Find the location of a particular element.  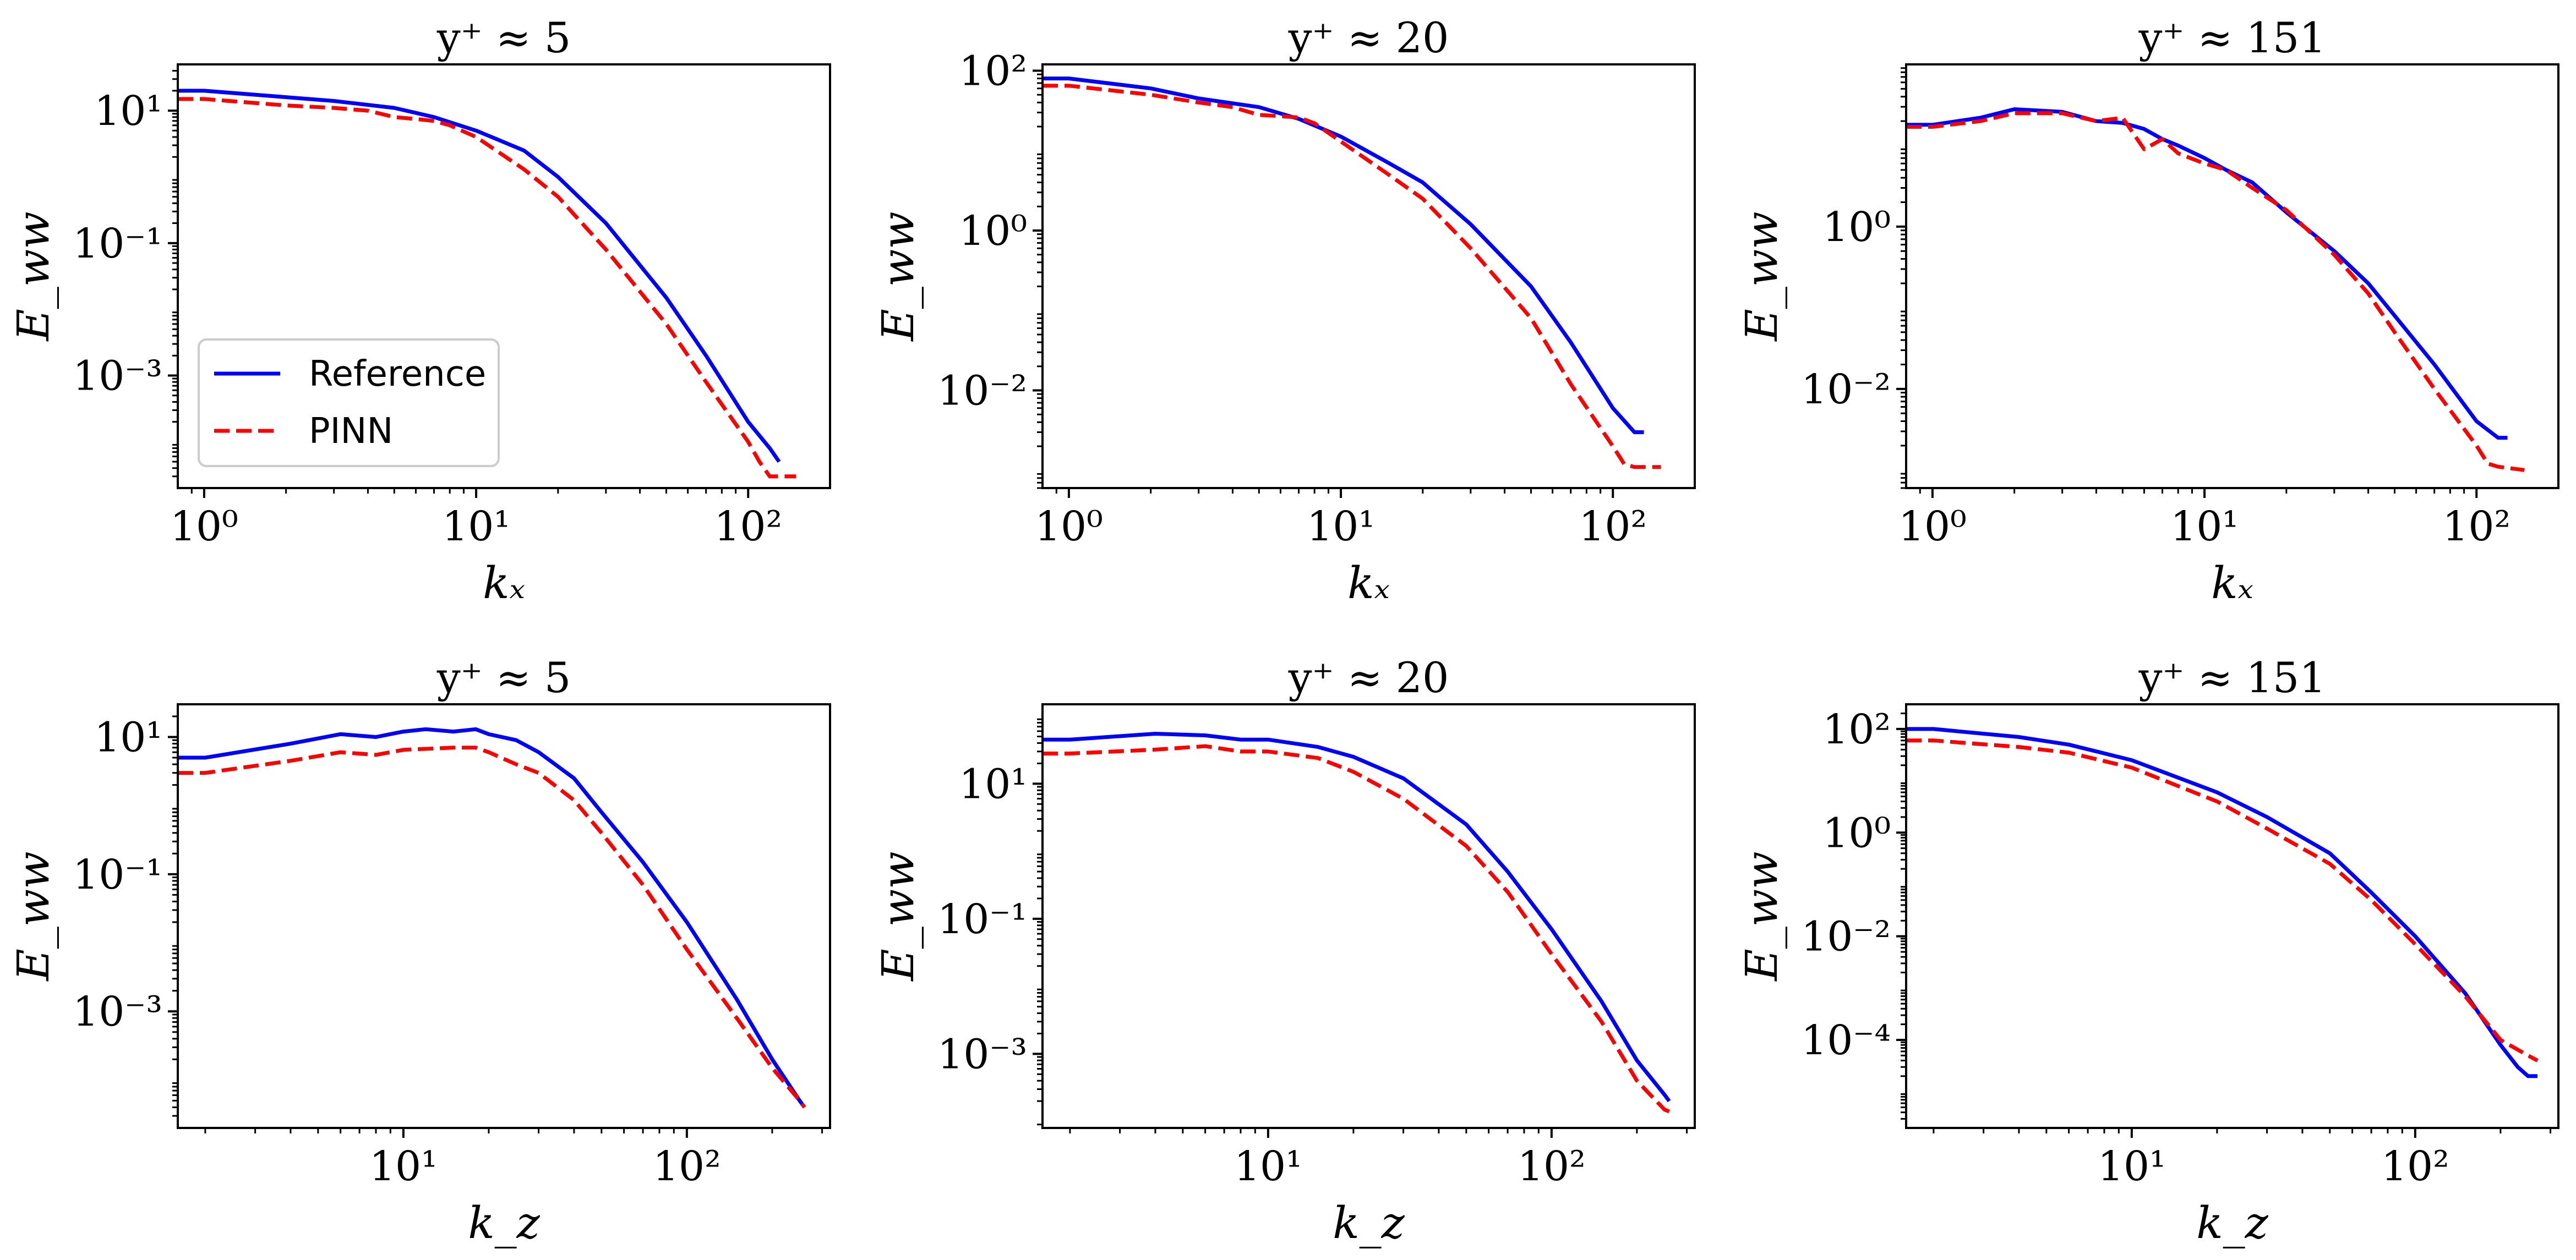

legend: Reference PINN is located at coordinates (349, 402).